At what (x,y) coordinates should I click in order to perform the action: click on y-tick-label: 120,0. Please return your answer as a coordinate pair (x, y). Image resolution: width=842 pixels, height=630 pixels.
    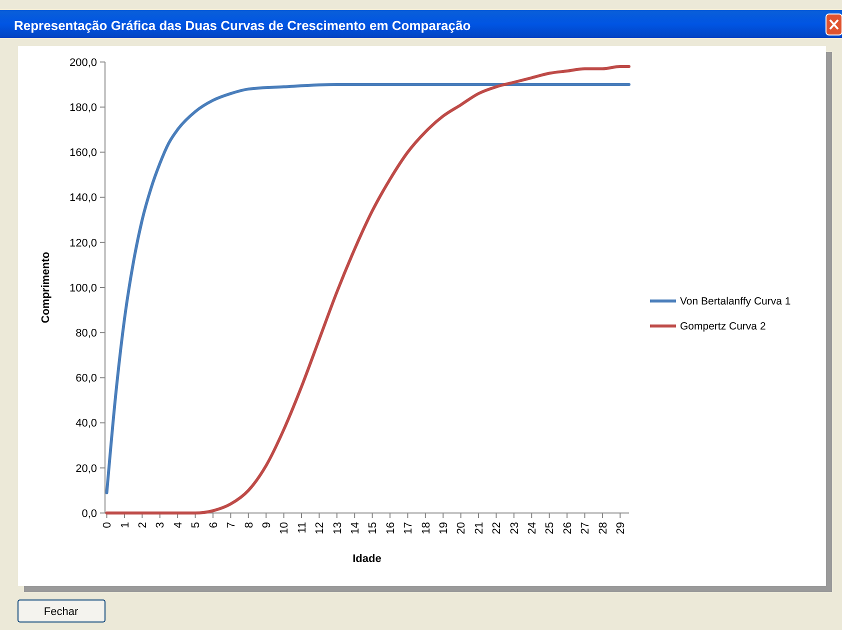
    Looking at the image, I should click on (83, 243).